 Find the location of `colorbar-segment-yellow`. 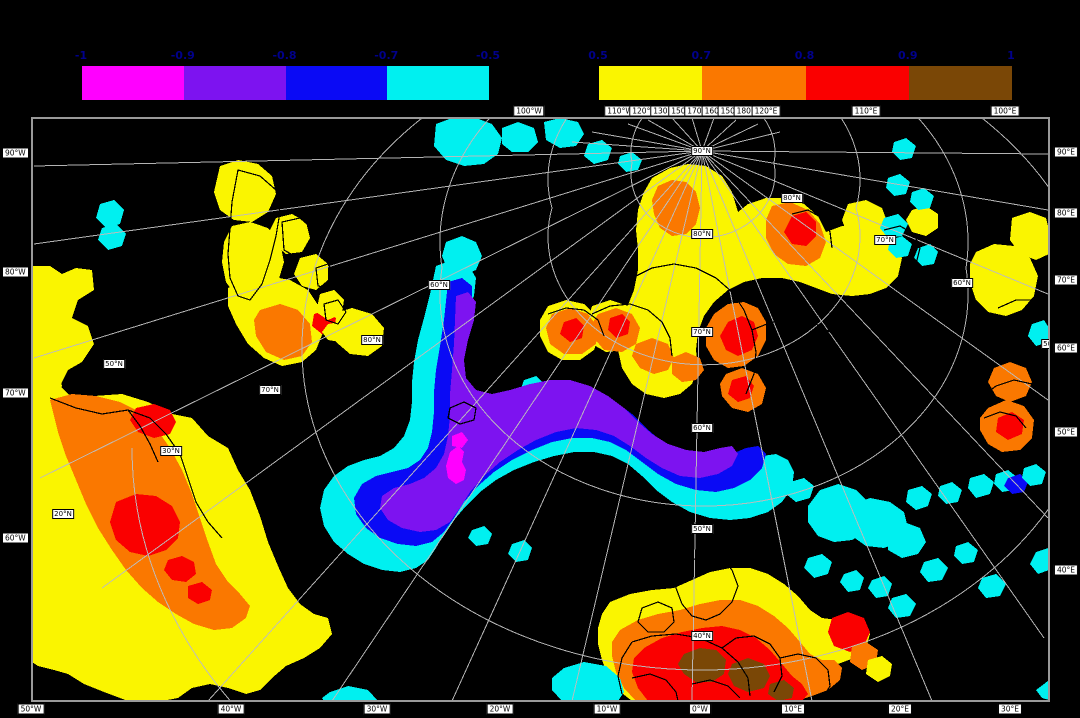

colorbar-segment-yellow is located at coordinates (651, 83).